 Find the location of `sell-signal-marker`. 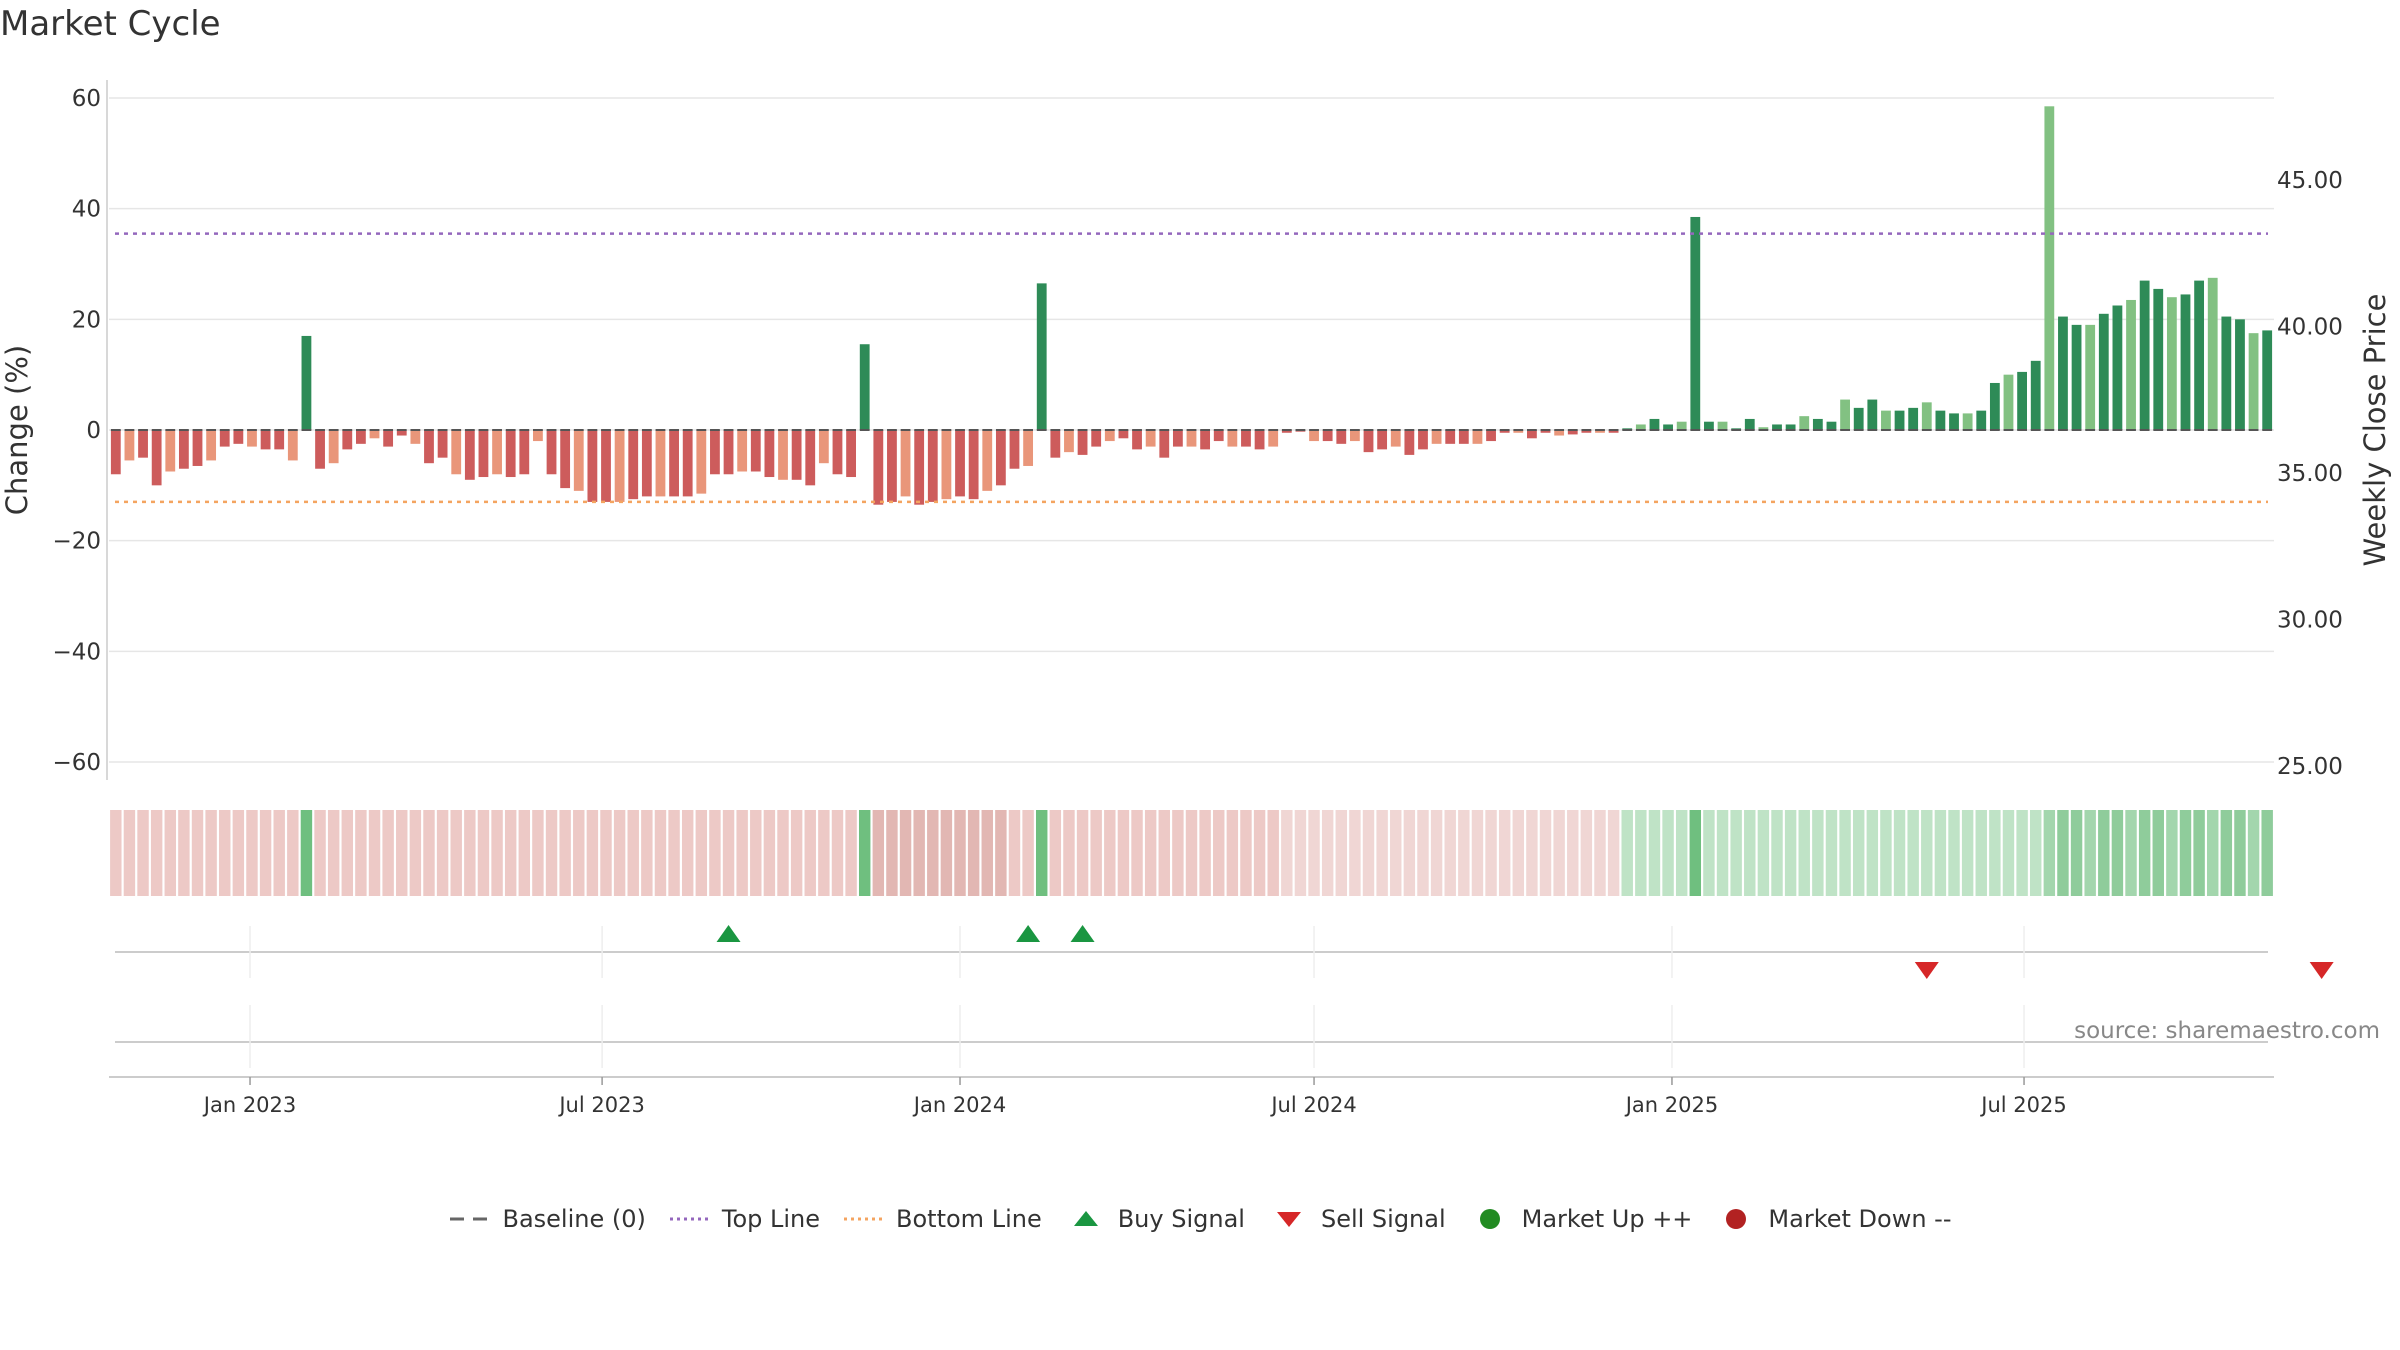

sell-signal-marker is located at coordinates (2321, 970).